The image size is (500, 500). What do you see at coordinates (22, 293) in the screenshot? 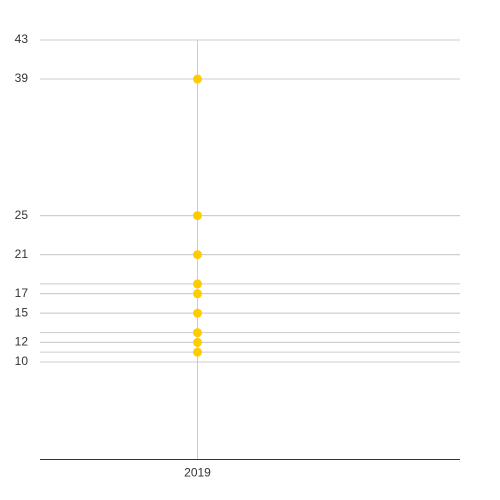
I see `y-tick-label: 17` at bounding box center [22, 293].